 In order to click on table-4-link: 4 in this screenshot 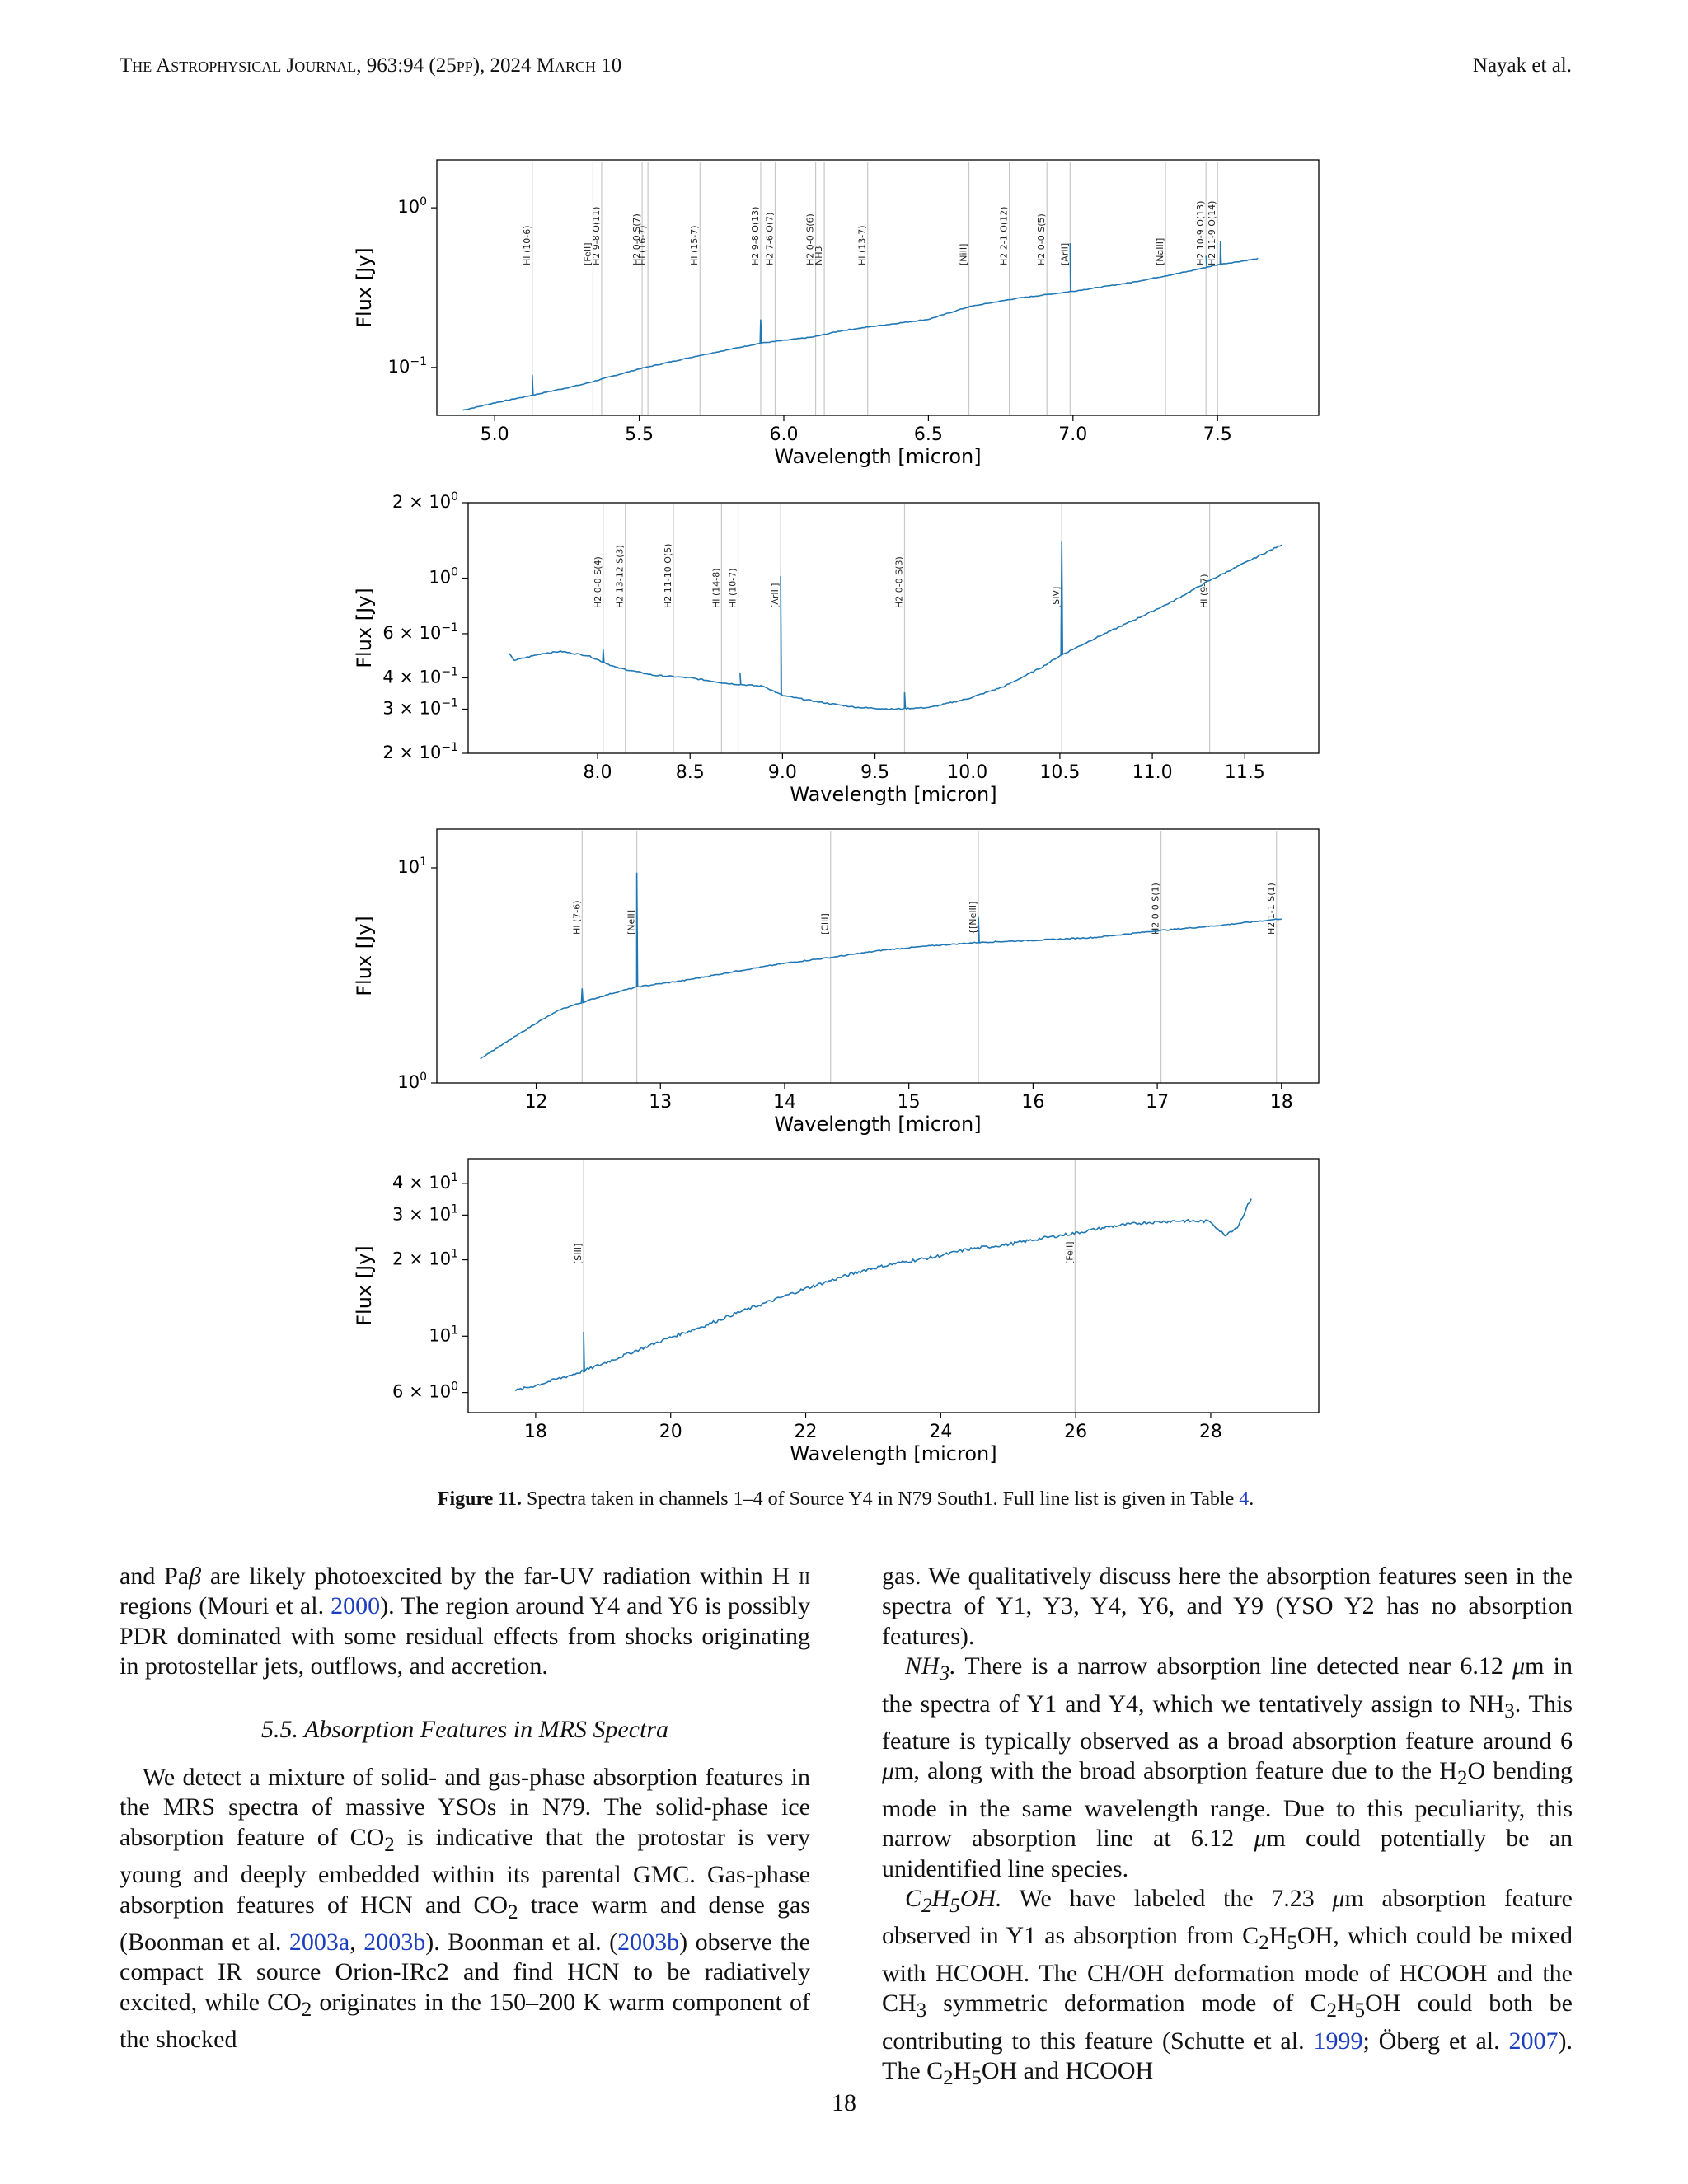, I will do `click(1244, 1499)`.